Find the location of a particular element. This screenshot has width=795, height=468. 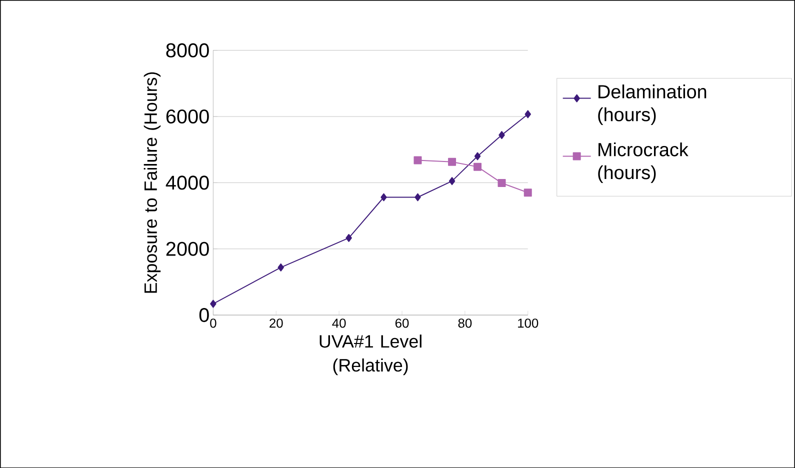

x-tick-label: 0 is located at coordinates (213, 323).